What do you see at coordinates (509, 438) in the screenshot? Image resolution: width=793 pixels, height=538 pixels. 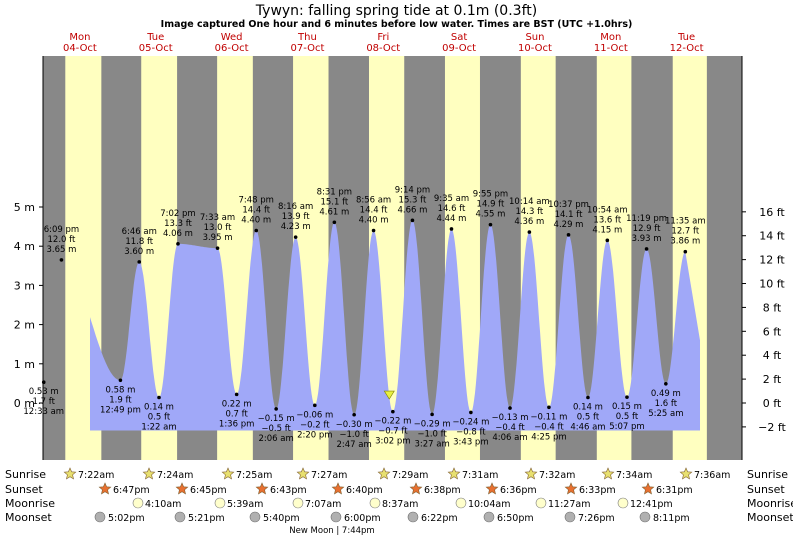 I see `extreme-label-21-2: 4:06 am` at bounding box center [509, 438].